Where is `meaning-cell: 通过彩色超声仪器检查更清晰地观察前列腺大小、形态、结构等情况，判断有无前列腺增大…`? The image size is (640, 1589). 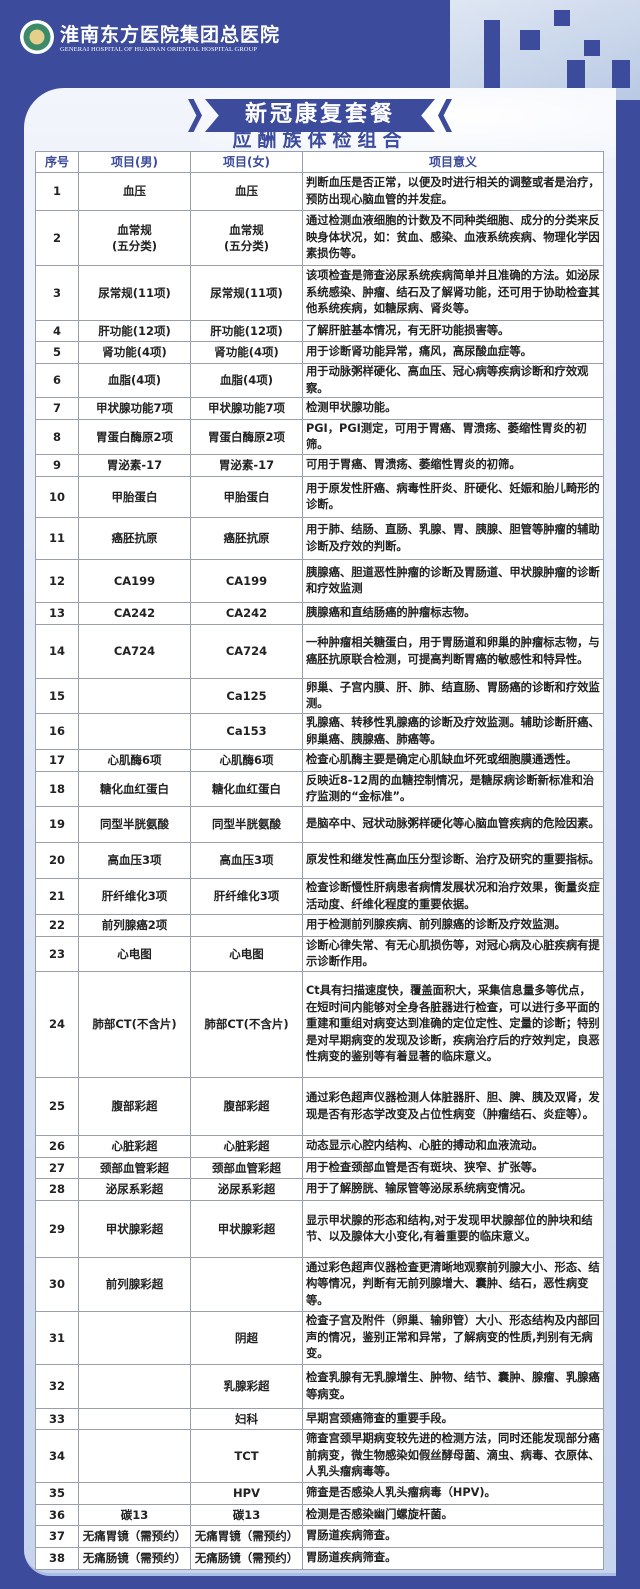 meaning-cell: 通过彩色超声仪器检查更清晰地观察前列腺大小、形态、结构等情况，判断有无前列腺增大… is located at coordinates (453, 1284).